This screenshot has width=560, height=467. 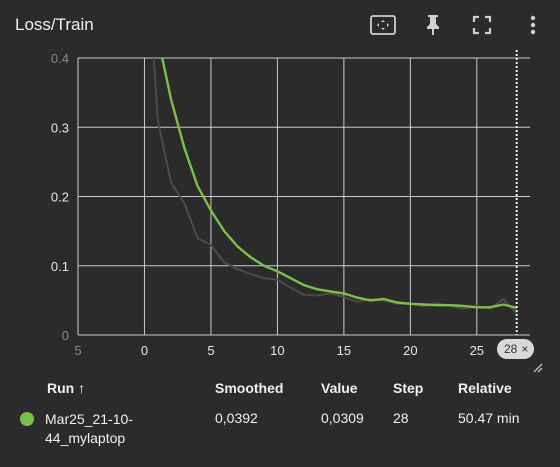 I want to click on x-tick-label: 15, so click(x=344, y=350).